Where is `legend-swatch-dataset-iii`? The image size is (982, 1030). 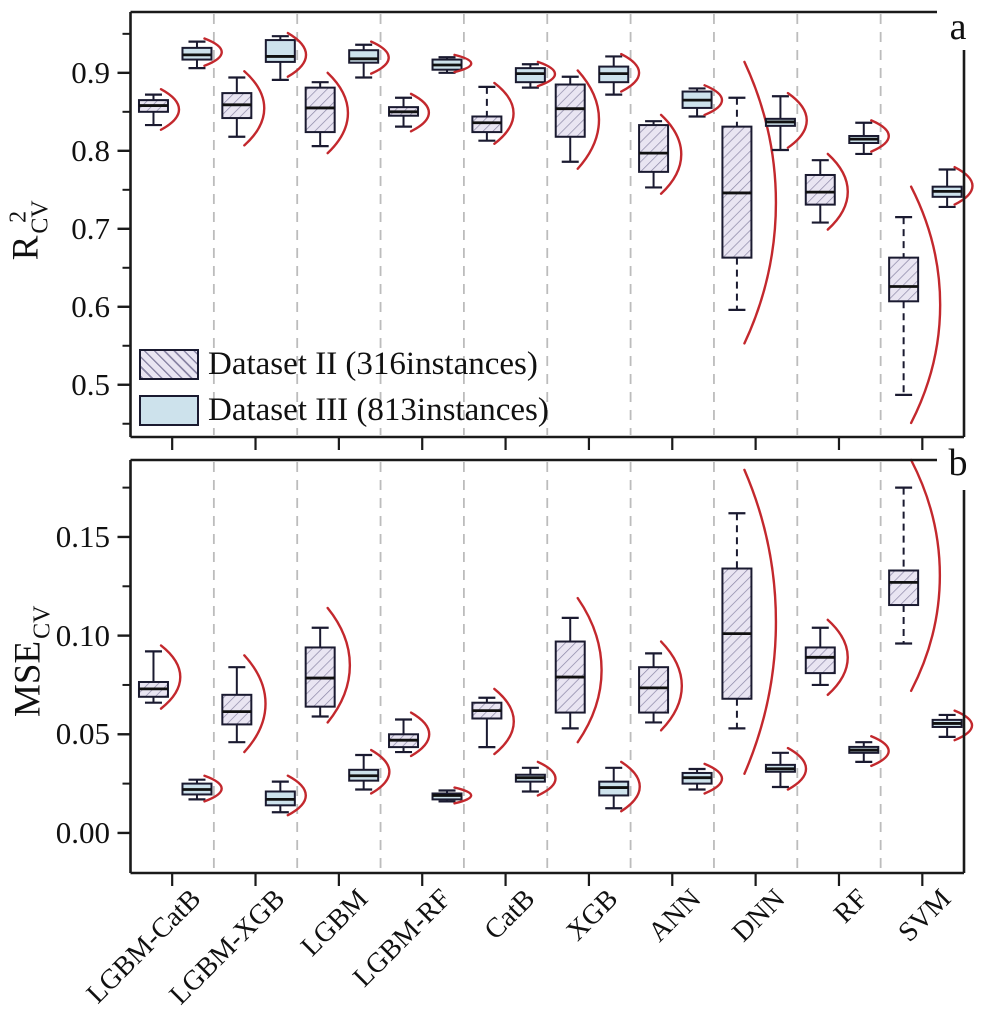
legend-swatch-dataset-iii is located at coordinates (169, 410).